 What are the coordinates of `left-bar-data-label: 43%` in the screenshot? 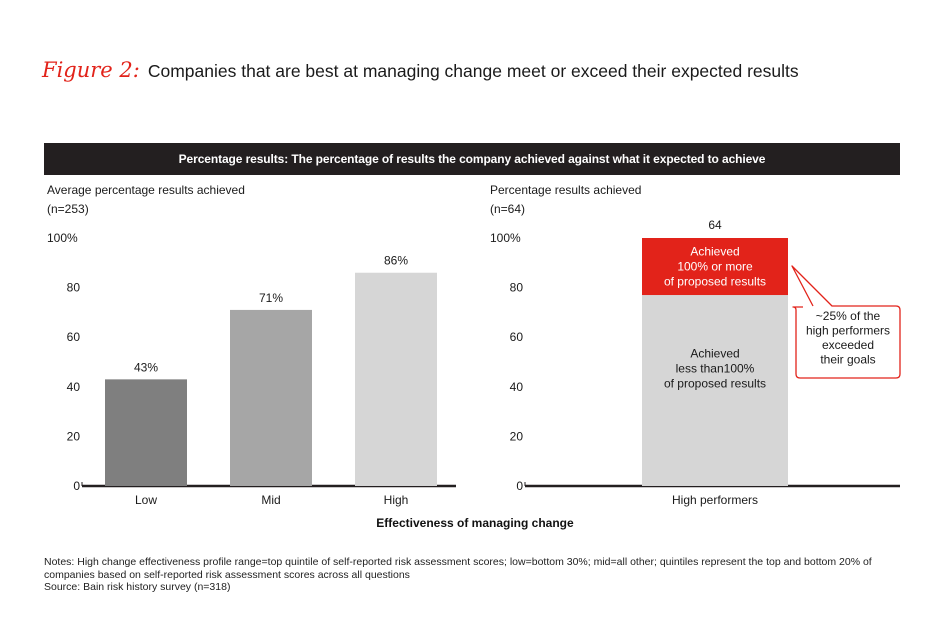 It's located at (146, 367).